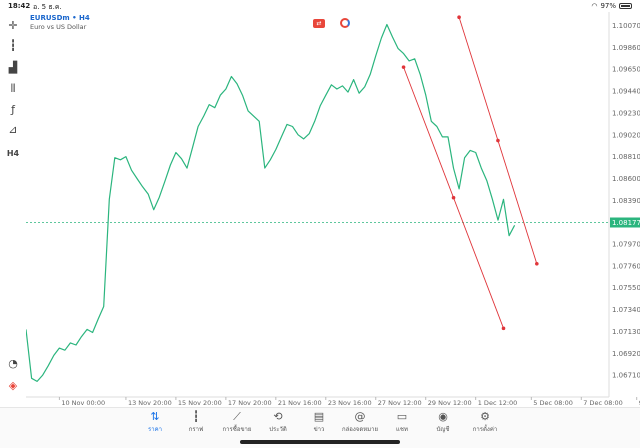 This screenshot has height=448, width=640. I want to click on mailbox-icon: @, so click(360, 416).